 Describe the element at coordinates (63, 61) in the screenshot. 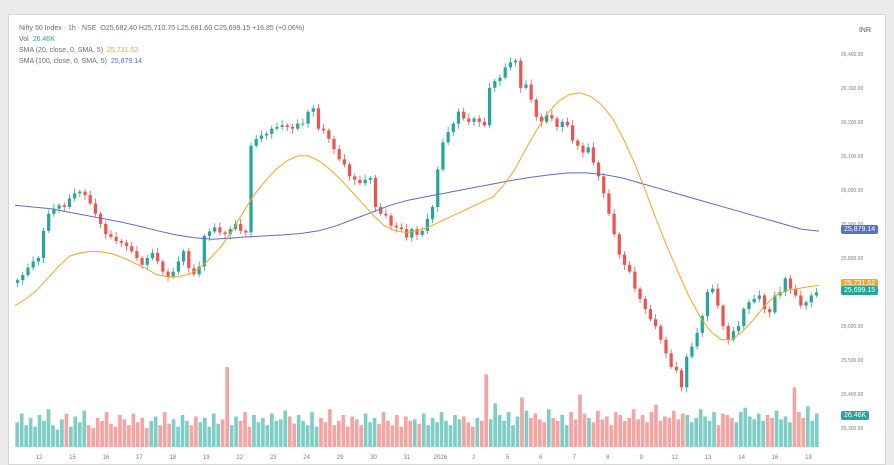

I see `legend-sma100-label: SMA (100, close, 0, SMA, 5)` at that location.